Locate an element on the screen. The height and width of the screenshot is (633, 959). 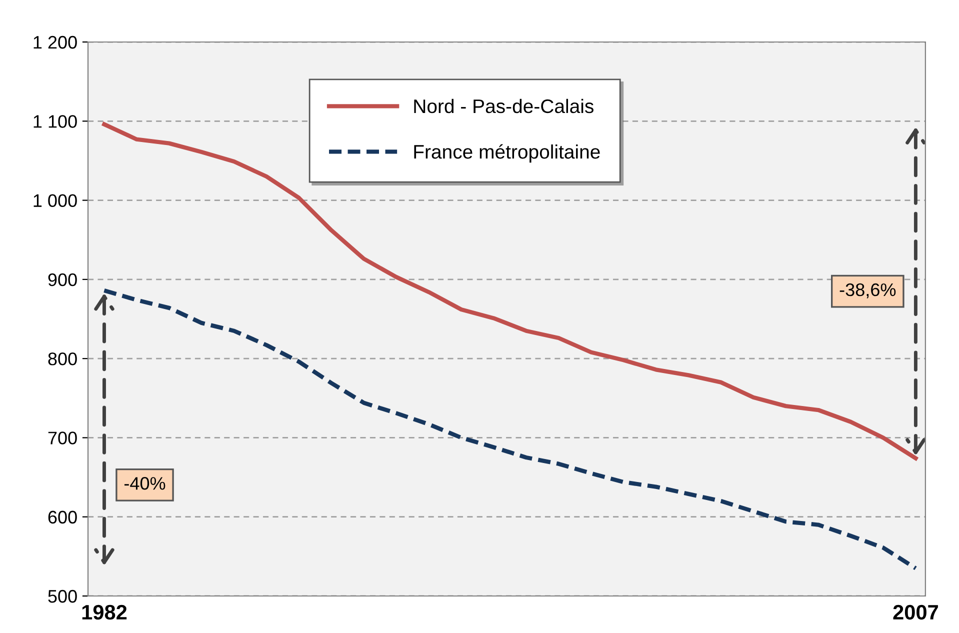
y-tick-label: 800 is located at coordinates (62, 359).